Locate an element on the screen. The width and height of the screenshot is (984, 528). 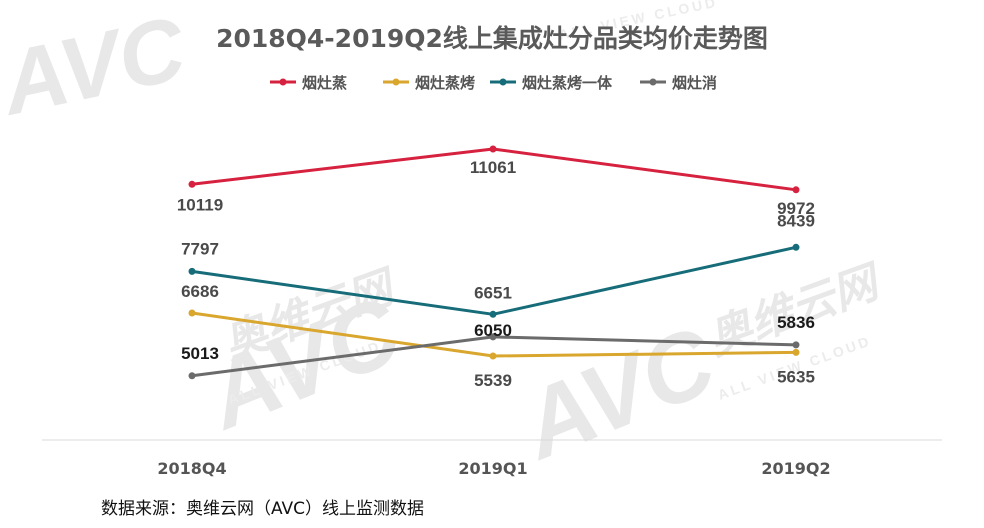
watermark-brand-right: AVC is located at coordinates (618, 393).